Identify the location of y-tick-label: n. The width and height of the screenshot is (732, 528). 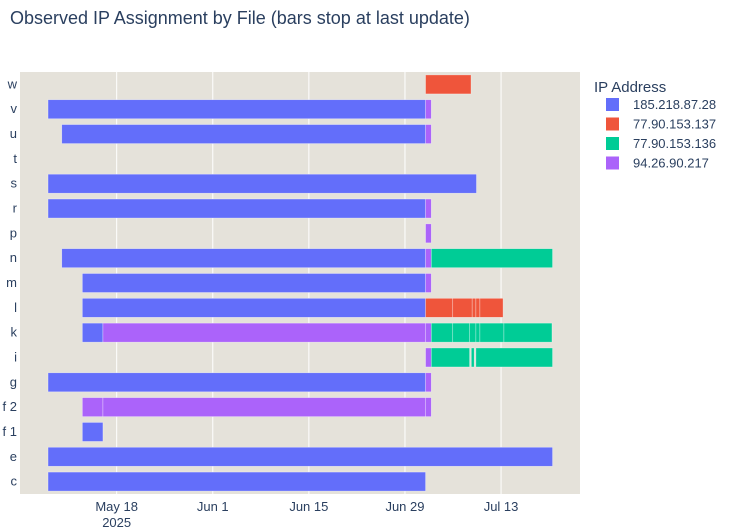
(13, 257).